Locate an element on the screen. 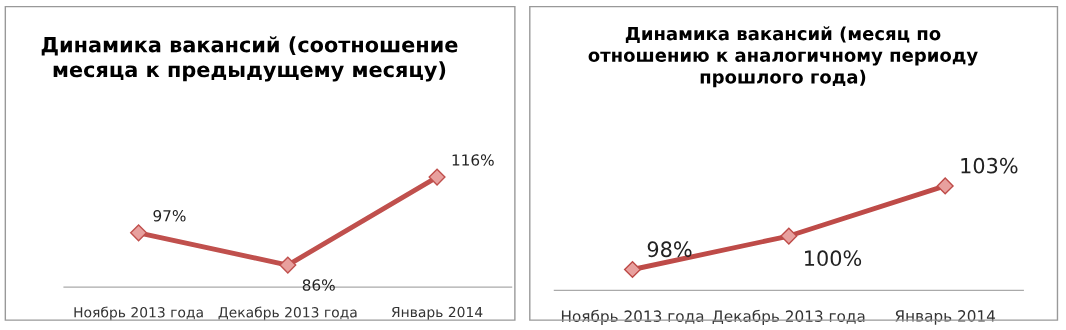  data-label: 100% is located at coordinates (833, 258).